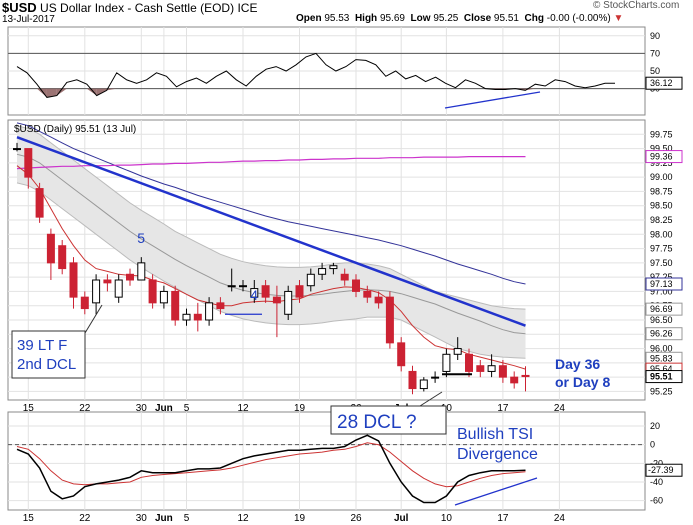  What do you see at coordinates (661, 206) in the screenshot?
I see `price-tick-label: 98.50` at bounding box center [661, 206].